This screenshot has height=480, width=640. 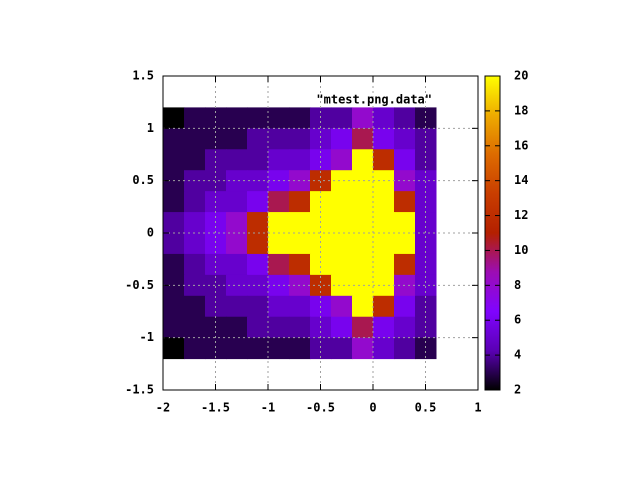 I want to click on colorbar-tick-label: 10, so click(x=521, y=250).